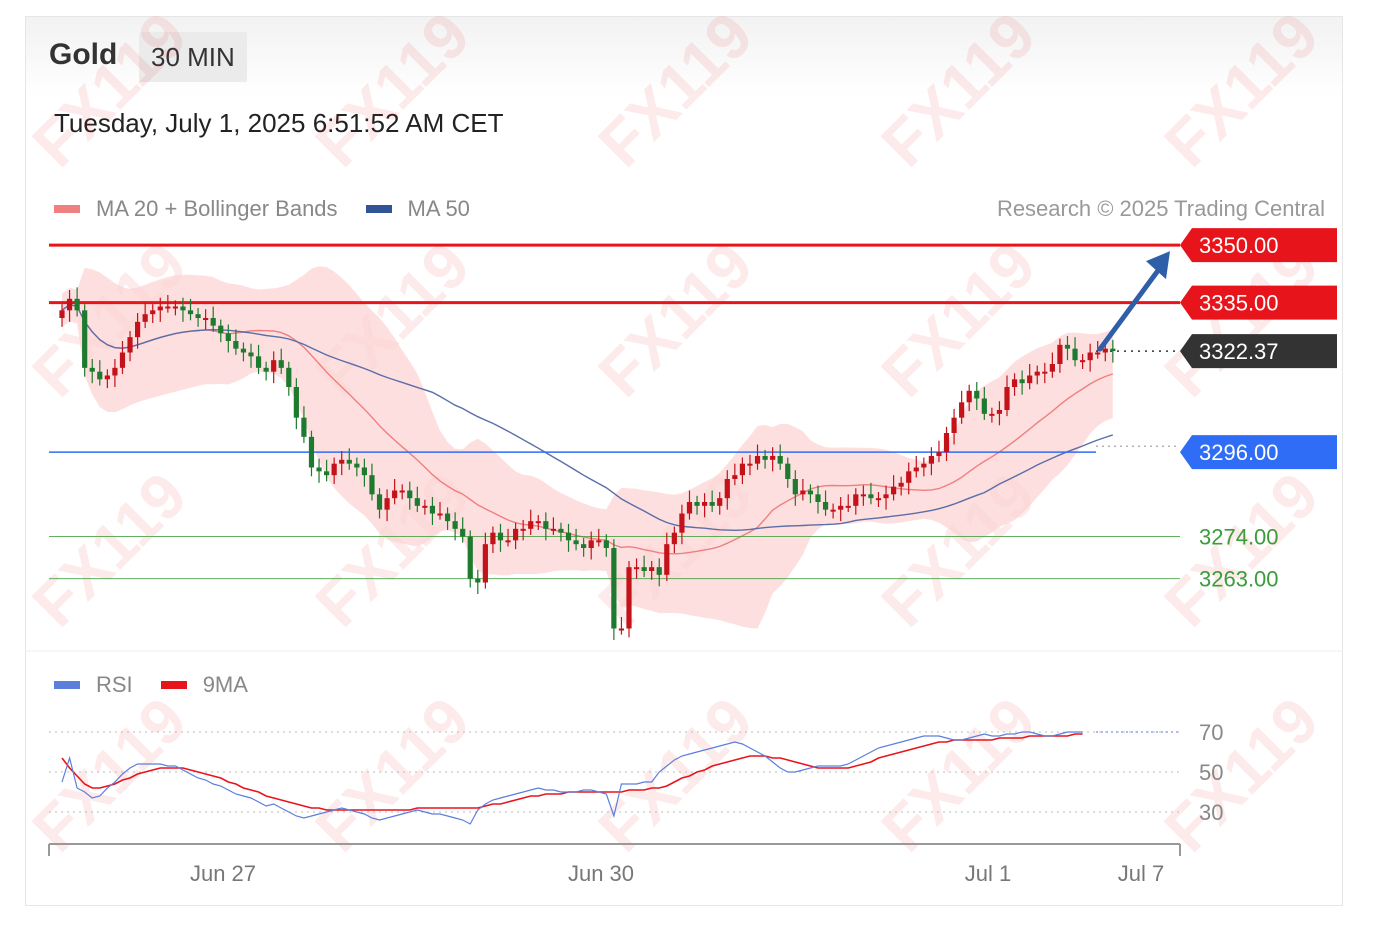 The height and width of the screenshot is (940, 1374). I want to click on timeframe-badge: 30 MIN, so click(193, 57).